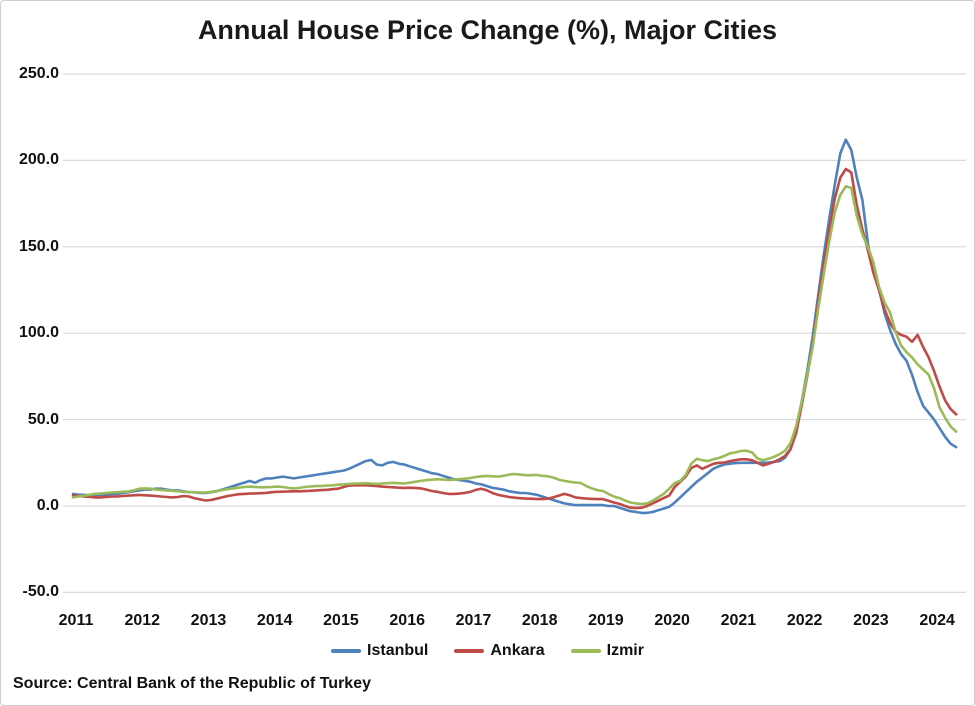 Image resolution: width=975 pixels, height=706 pixels. What do you see at coordinates (142, 620) in the screenshot?
I see `x-axis-tick-label: 2012` at bounding box center [142, 620].